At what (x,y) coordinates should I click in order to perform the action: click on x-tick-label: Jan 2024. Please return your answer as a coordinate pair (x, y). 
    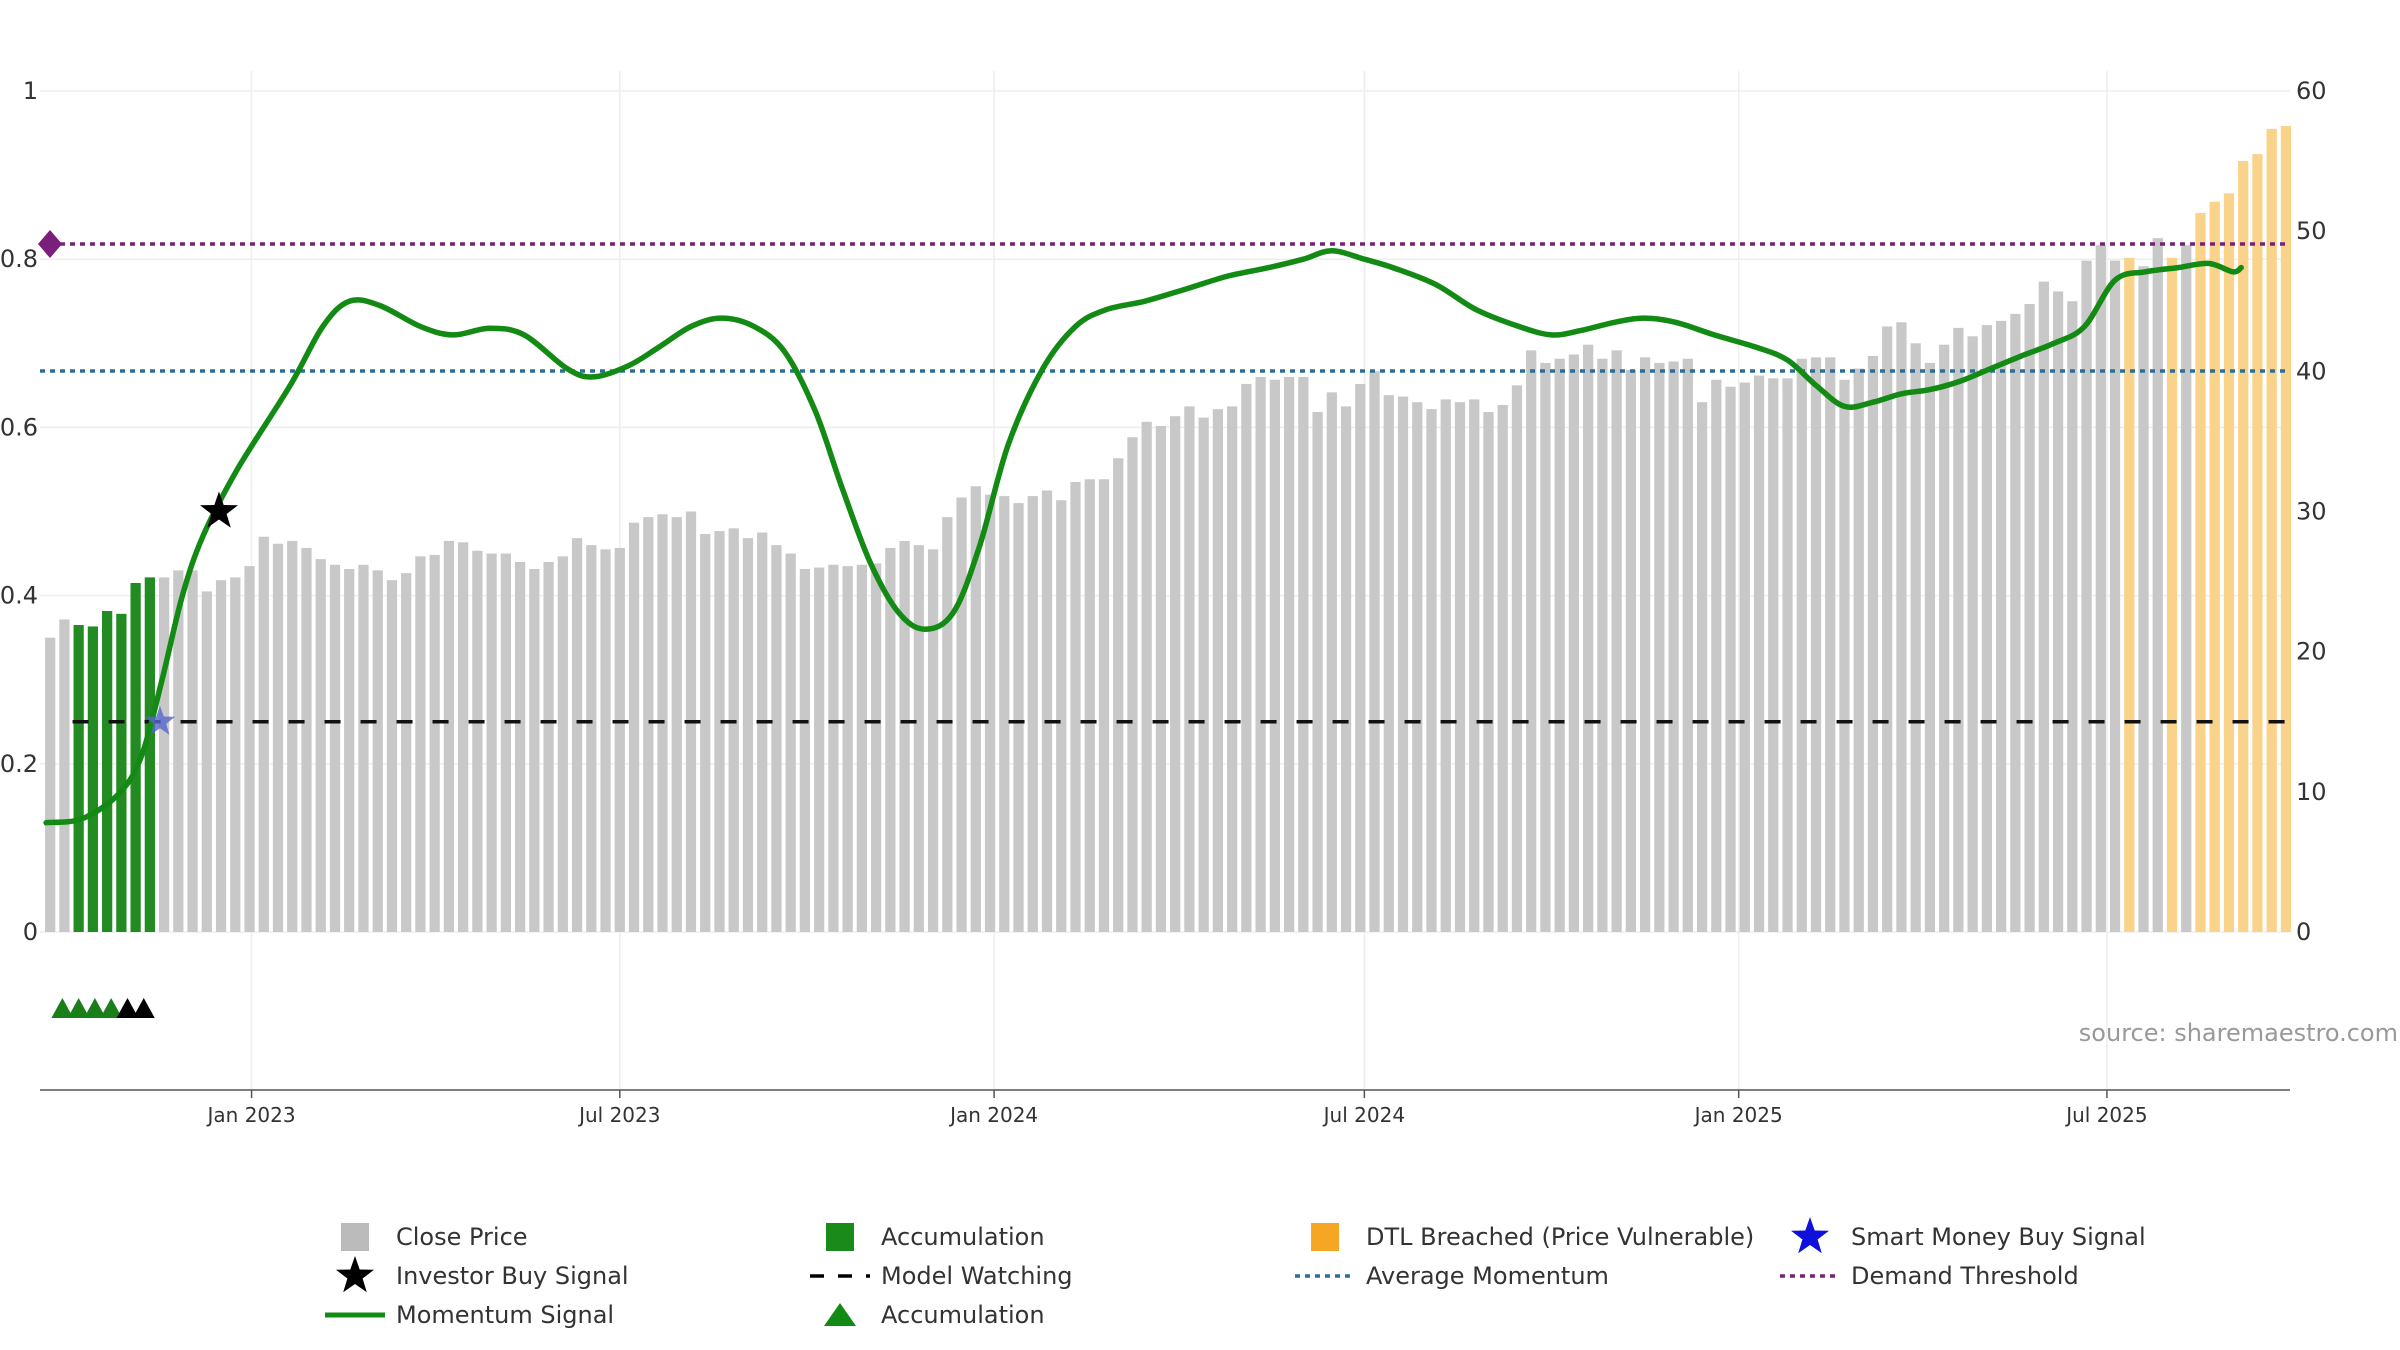
    Looking at the image, I should click on (993, 1115).